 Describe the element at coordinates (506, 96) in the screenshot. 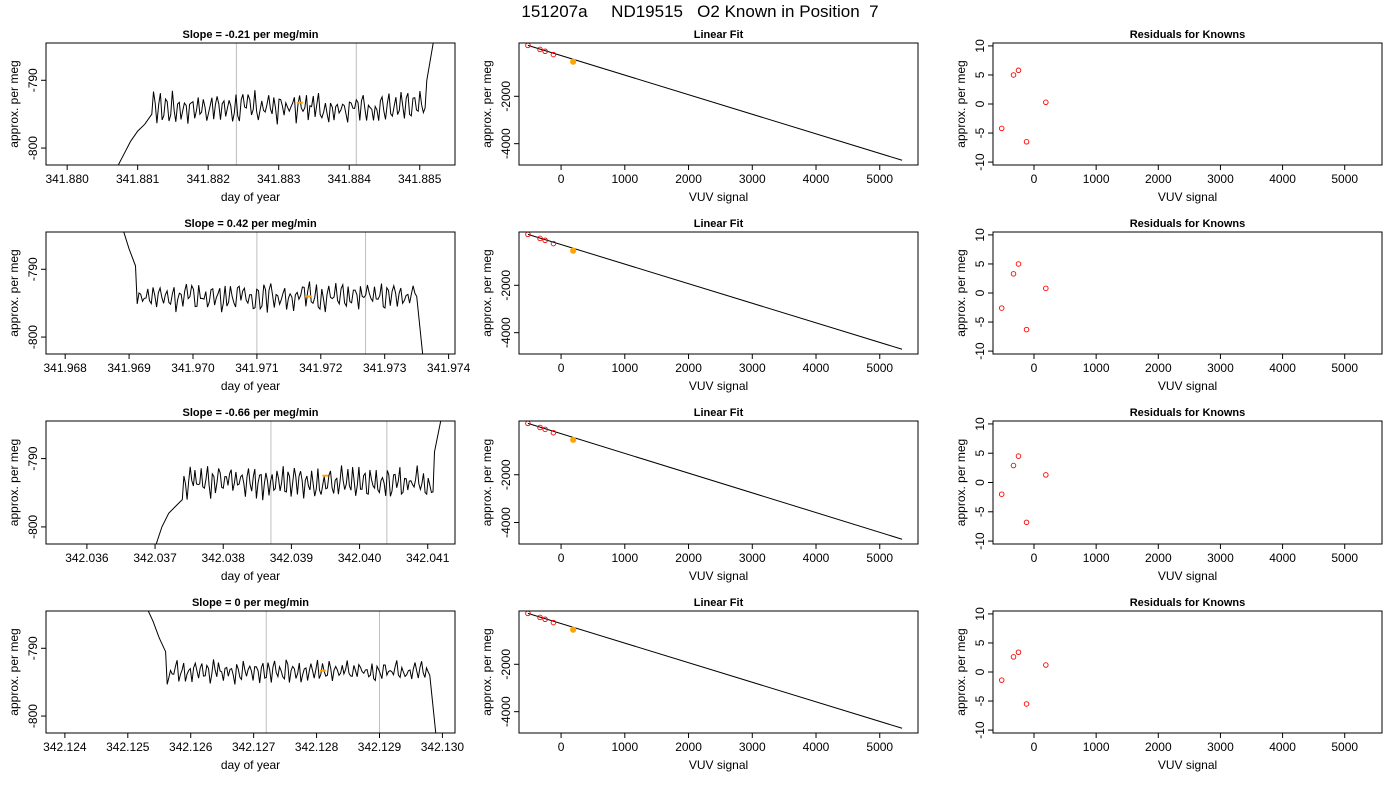

I see `y-tick-label: -2000` at that location.